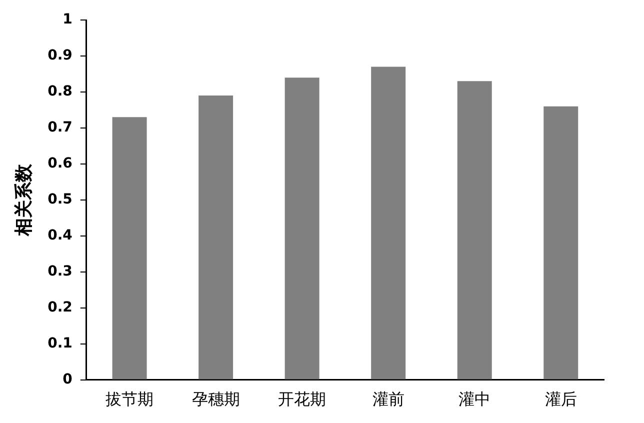 The height and width of the screenshot is (423, 644). I want to click on y-tick-label: 0.3, so click(60, 272).